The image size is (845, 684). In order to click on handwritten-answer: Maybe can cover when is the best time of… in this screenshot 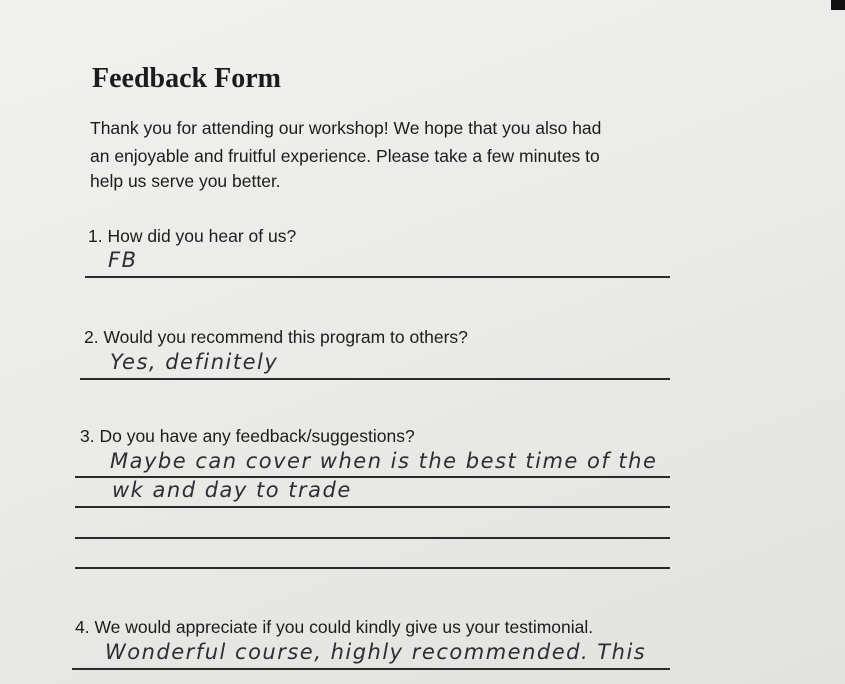, I will do `click(384, 461)`.